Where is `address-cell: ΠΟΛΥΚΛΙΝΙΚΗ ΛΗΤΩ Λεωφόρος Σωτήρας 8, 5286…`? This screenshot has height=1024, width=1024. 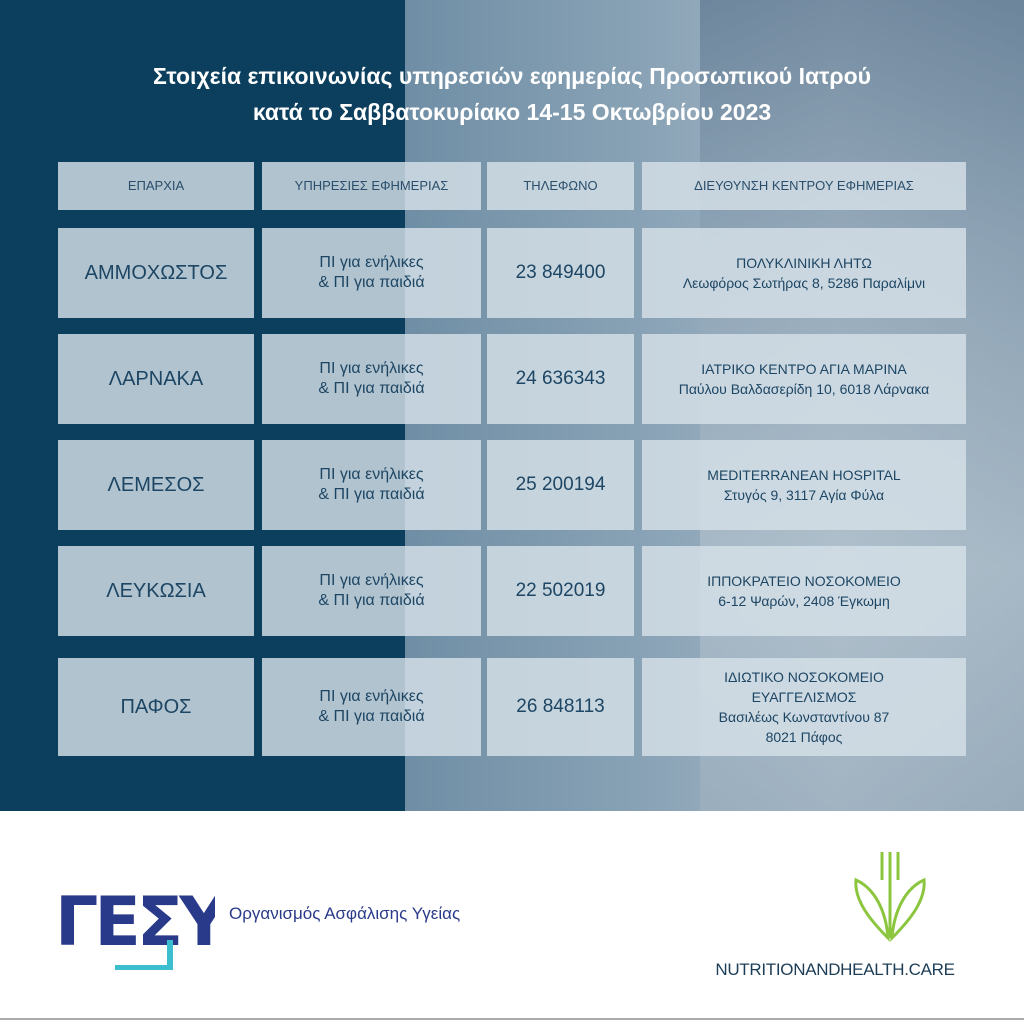
address-cell: ΠΟΛΥΚΛΙΝΙΚΗ ΛΗΤΩ Λεωφόρος Σωτήρας 8, 5286… is located at coordinates (804, 273).